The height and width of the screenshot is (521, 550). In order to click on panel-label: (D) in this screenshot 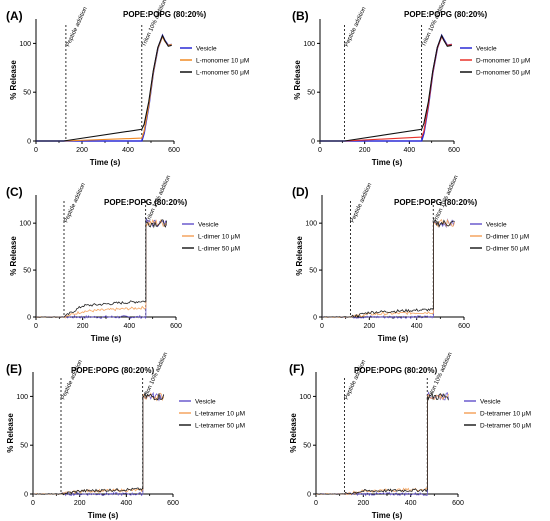, I will do `click(300, 192)`.